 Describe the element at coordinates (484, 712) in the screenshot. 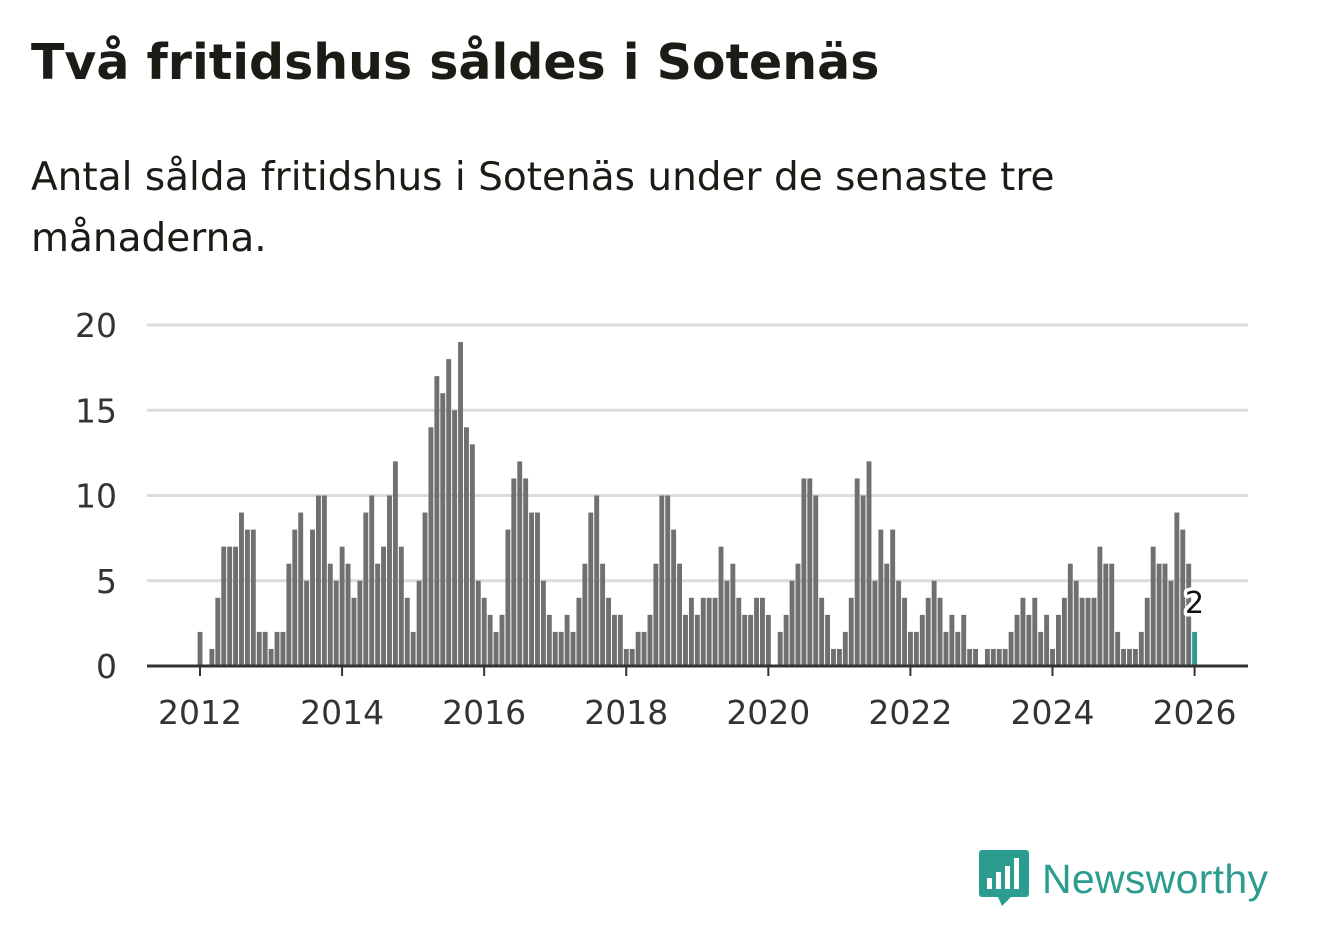

I see `x-tick-label: 2016` at that location.